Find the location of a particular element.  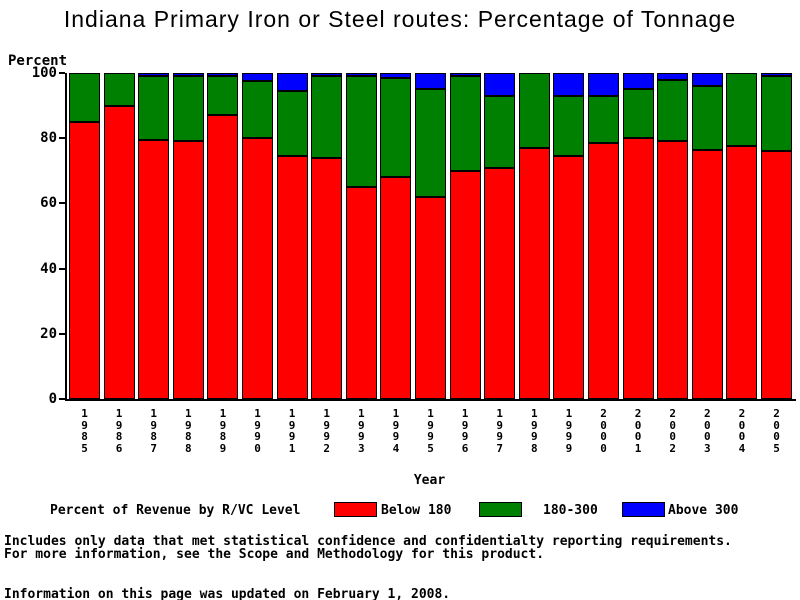

x-tick-label-1996: 1 9 9 6 is located at coordinates (465, 431).